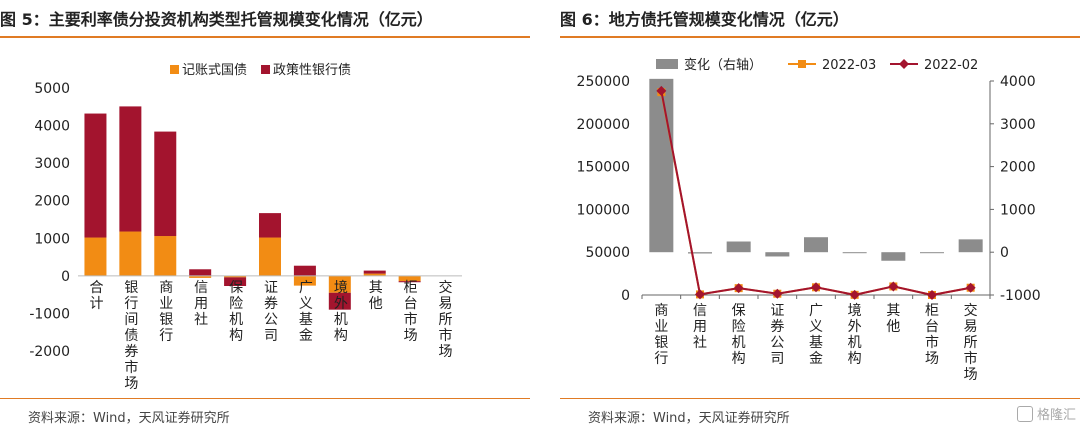  Describe the element at coordinates (603, 82) in the screenshot. I see `y-tick-label: 250000` at that location.